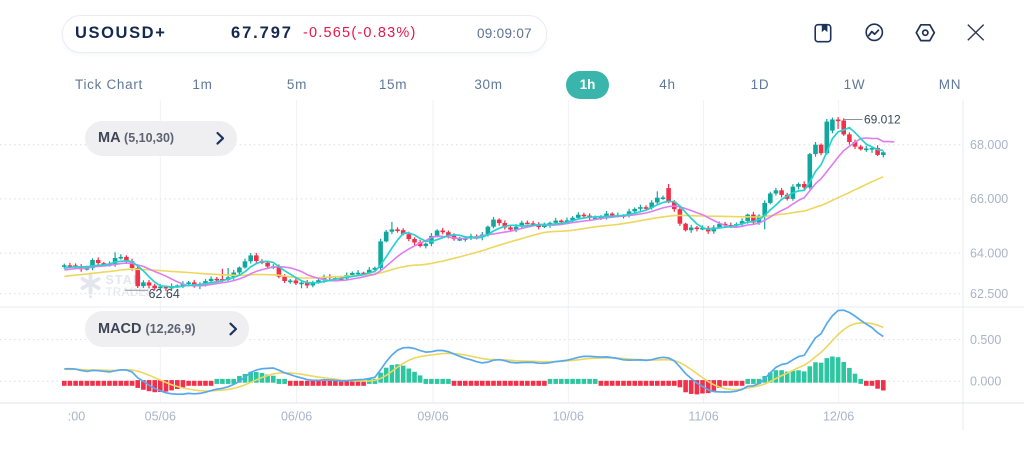 The height and width of the screenshot is (450, 1024). Describe the element at coordinates (703, 417) in the screenshot. I see `svg-text: 11/06` at that location.